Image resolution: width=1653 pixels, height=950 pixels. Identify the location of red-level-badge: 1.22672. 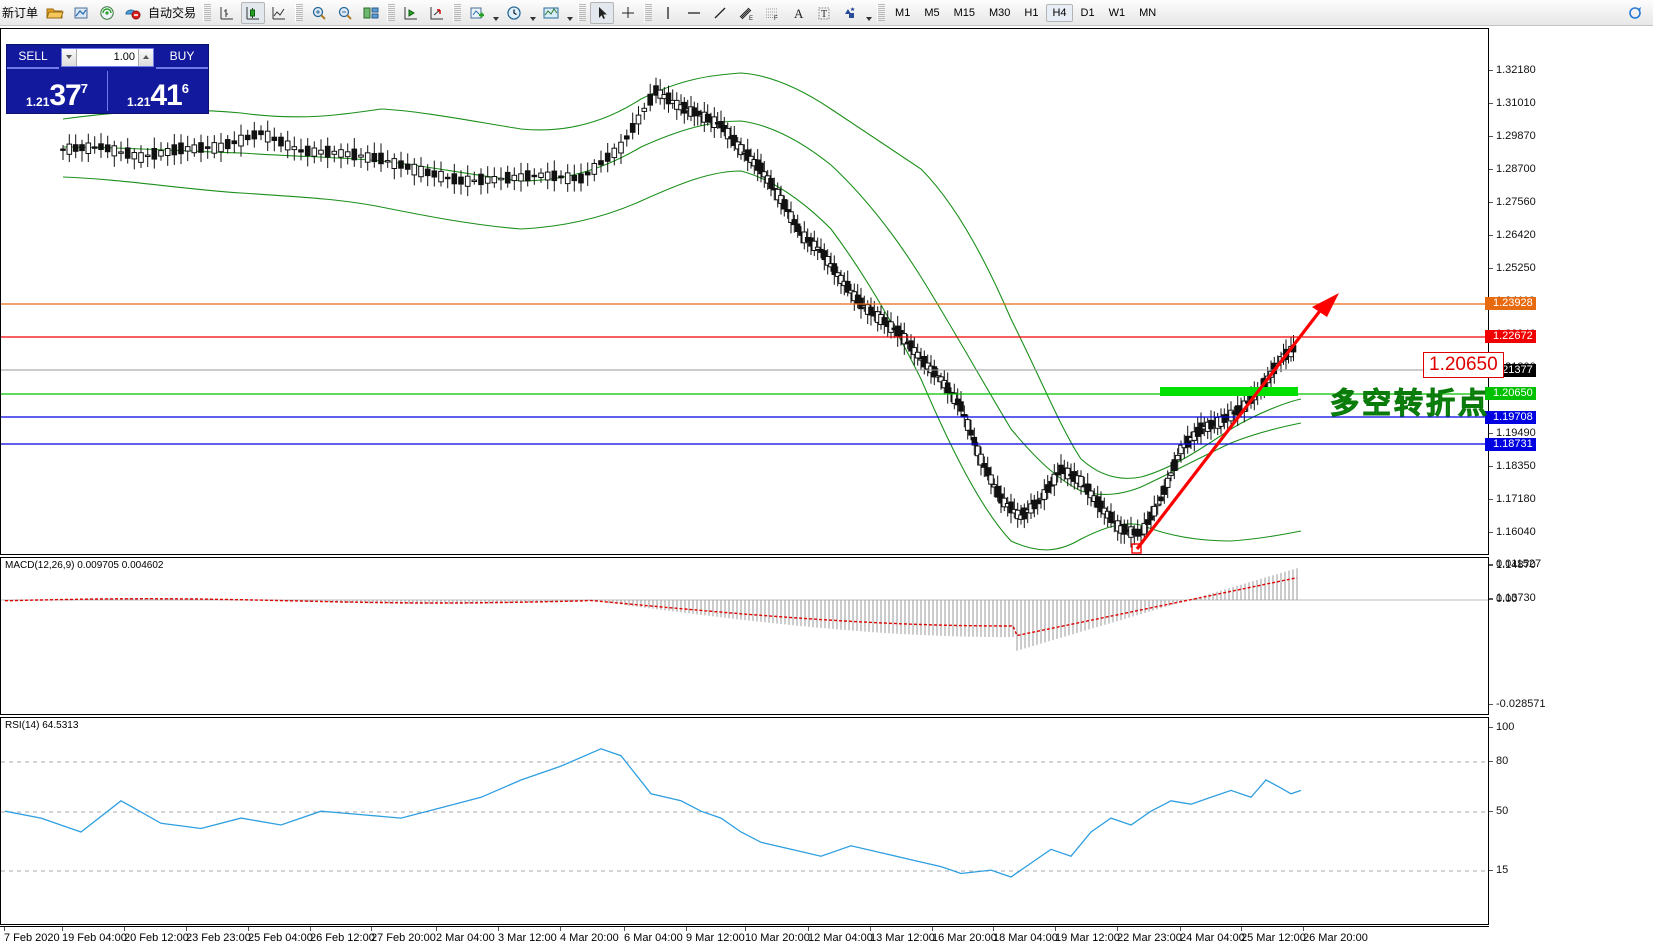
(1510, 336).